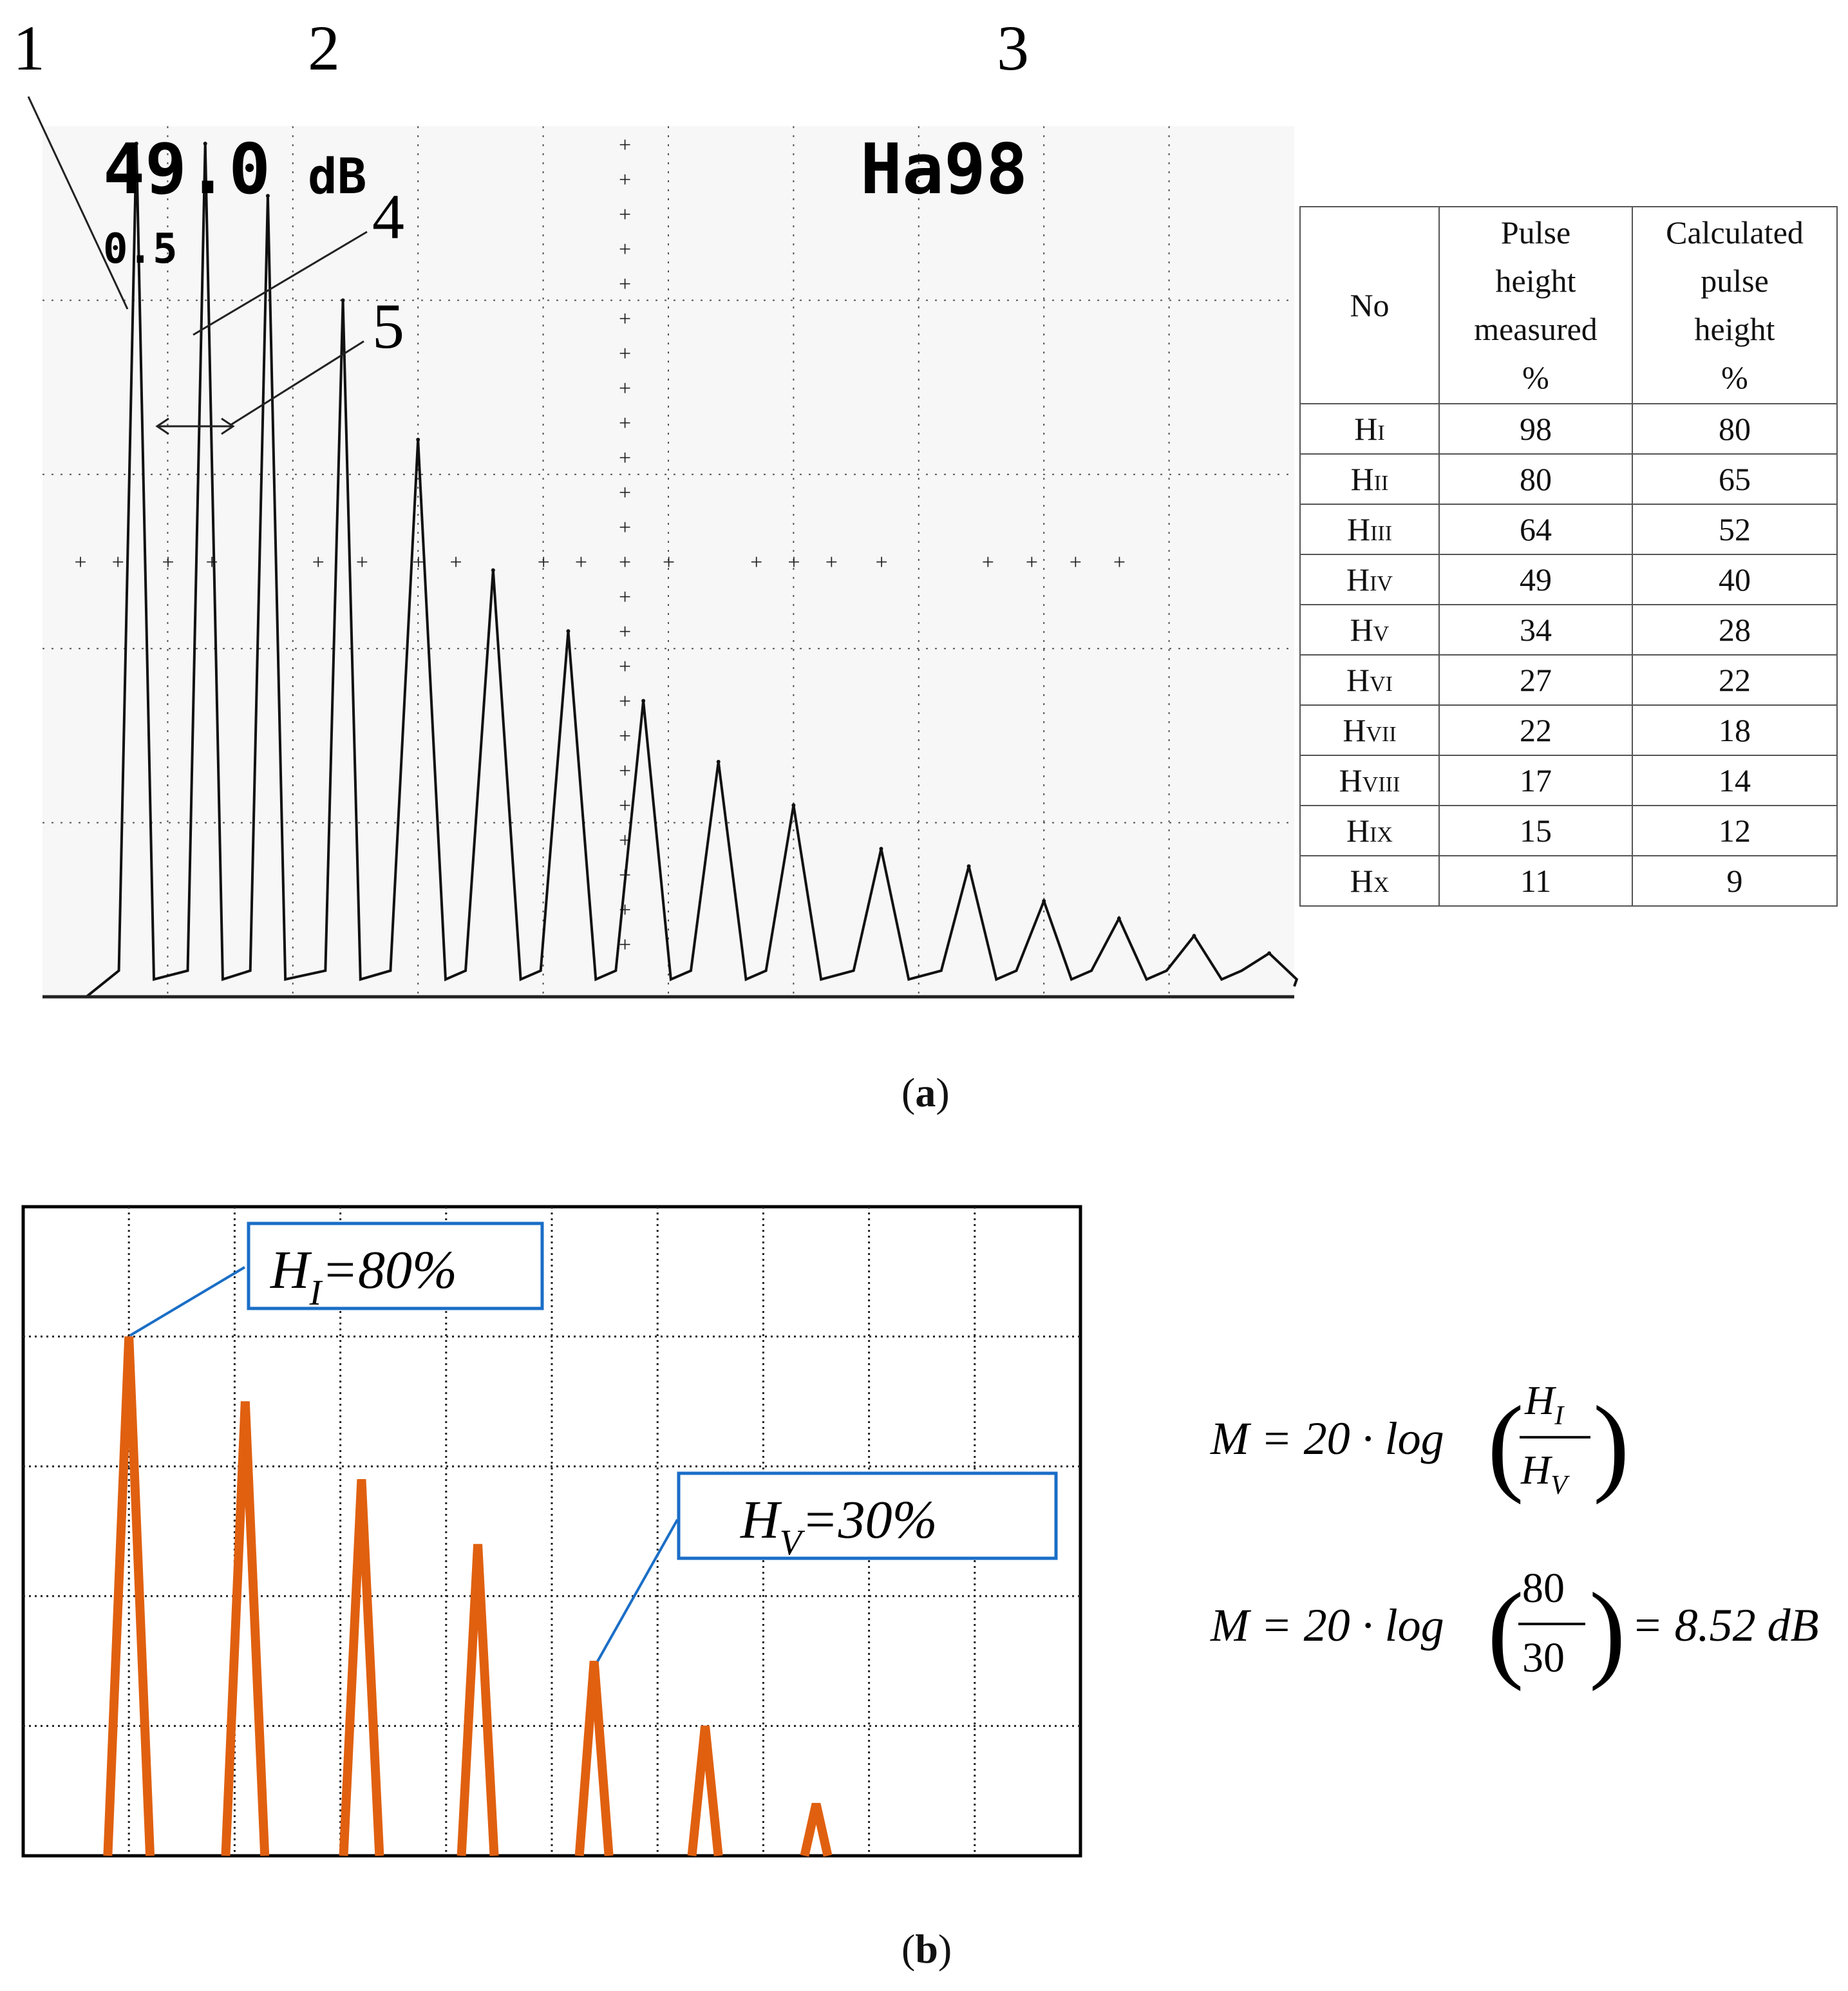  I want to click on formula-ratio-num-base: H, so click(1540, 1400).